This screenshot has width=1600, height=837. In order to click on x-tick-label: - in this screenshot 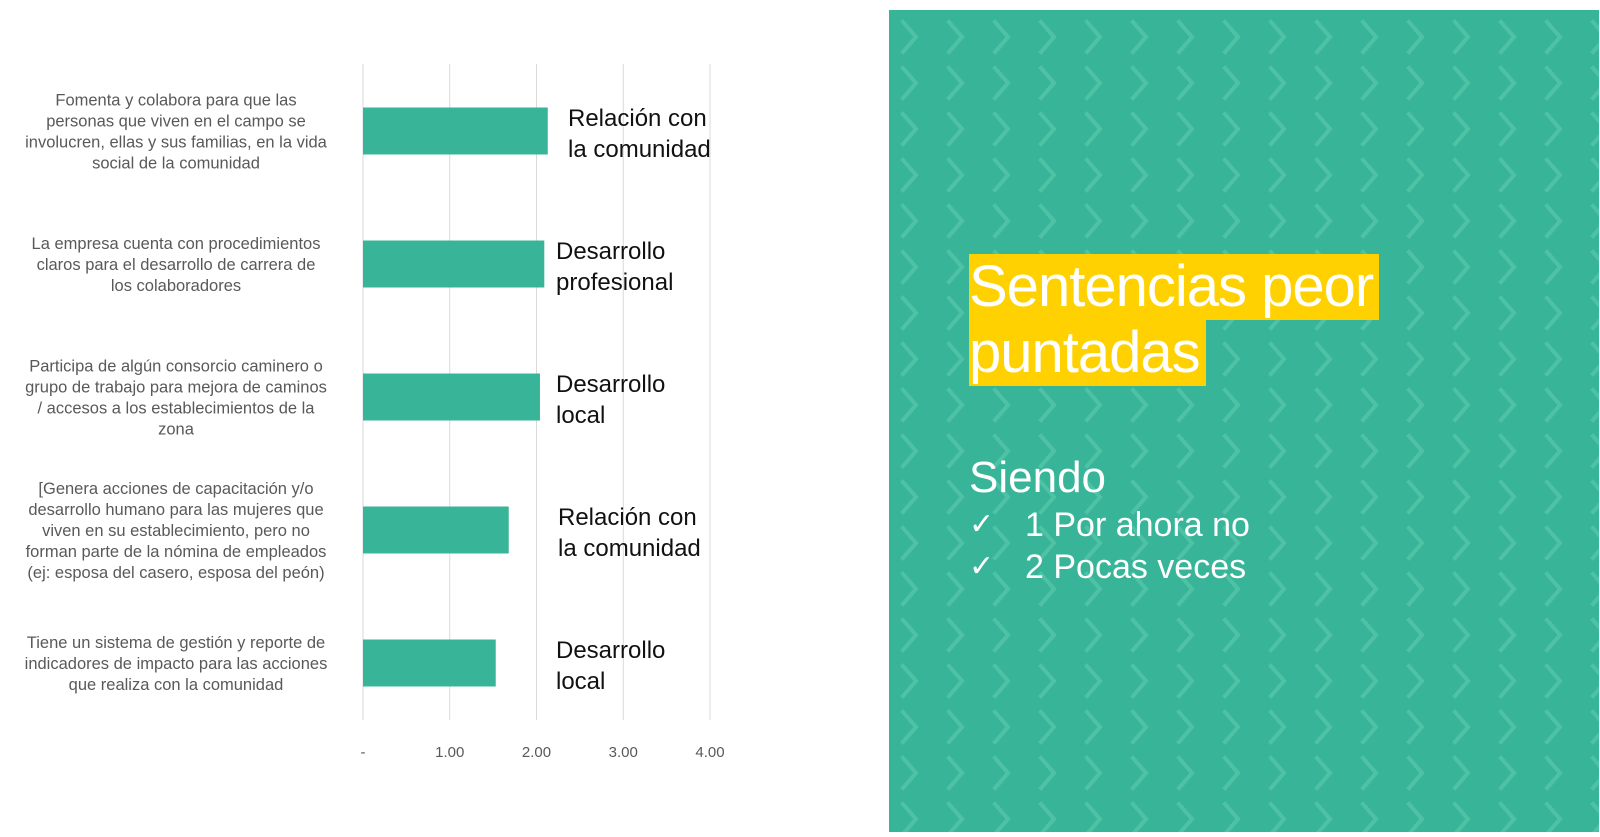, I will do `click(363, 752)`.